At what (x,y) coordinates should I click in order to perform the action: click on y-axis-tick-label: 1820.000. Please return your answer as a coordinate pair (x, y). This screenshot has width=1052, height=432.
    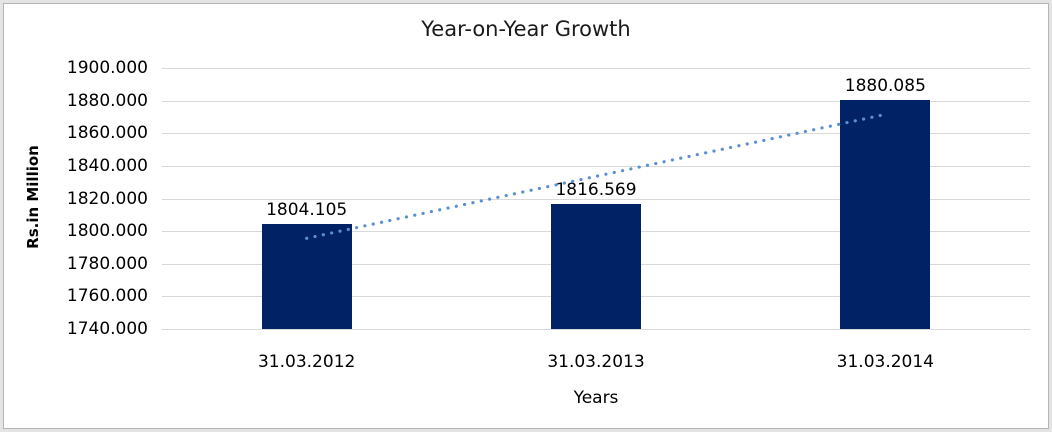
    Looking at the image, I should click on (107, 198).